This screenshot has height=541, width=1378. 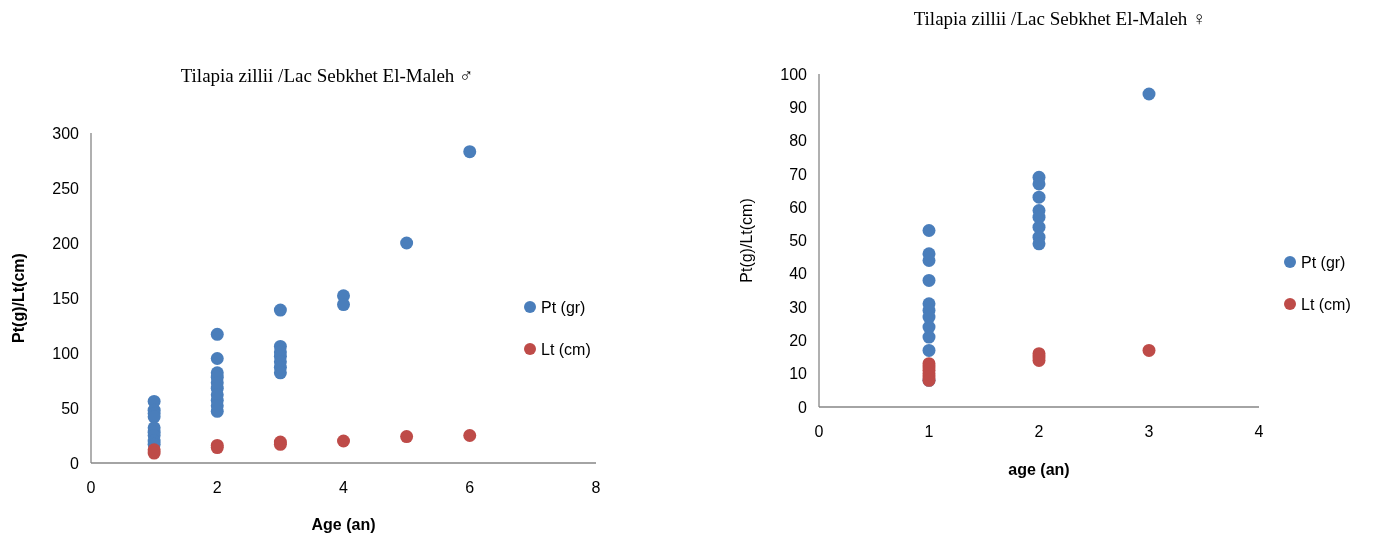 What do you see at coordinates (343, 524) in the screenshot?
I see `x-axis-title: Age (an)` at bounding box center [343, 524].